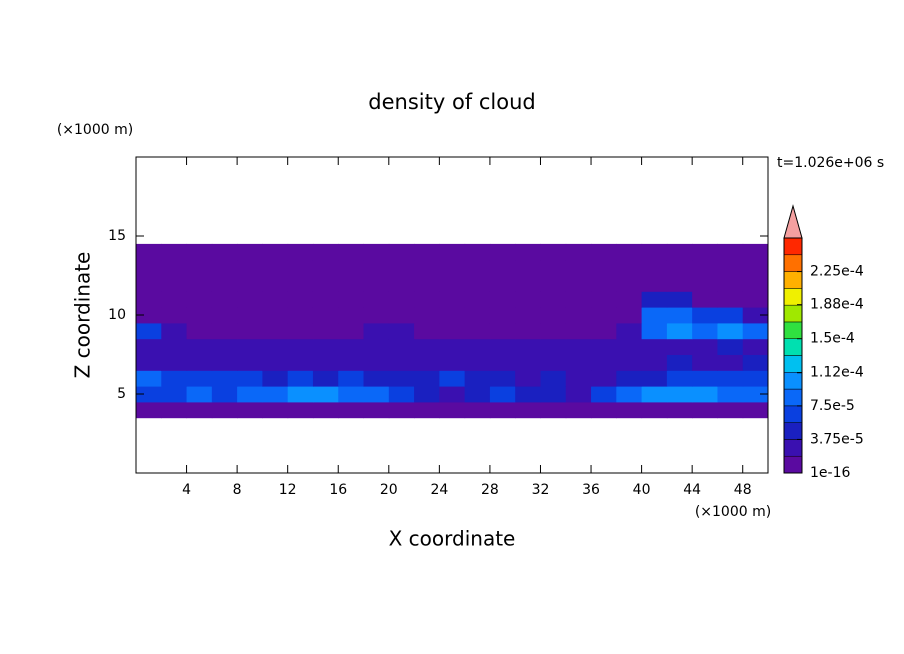 This screenshot has height=654, width=904. What do you see at coordinates (692, 490) in the screenshot?
I see `x-tick-label: 44` at bounding box center [692, 490].